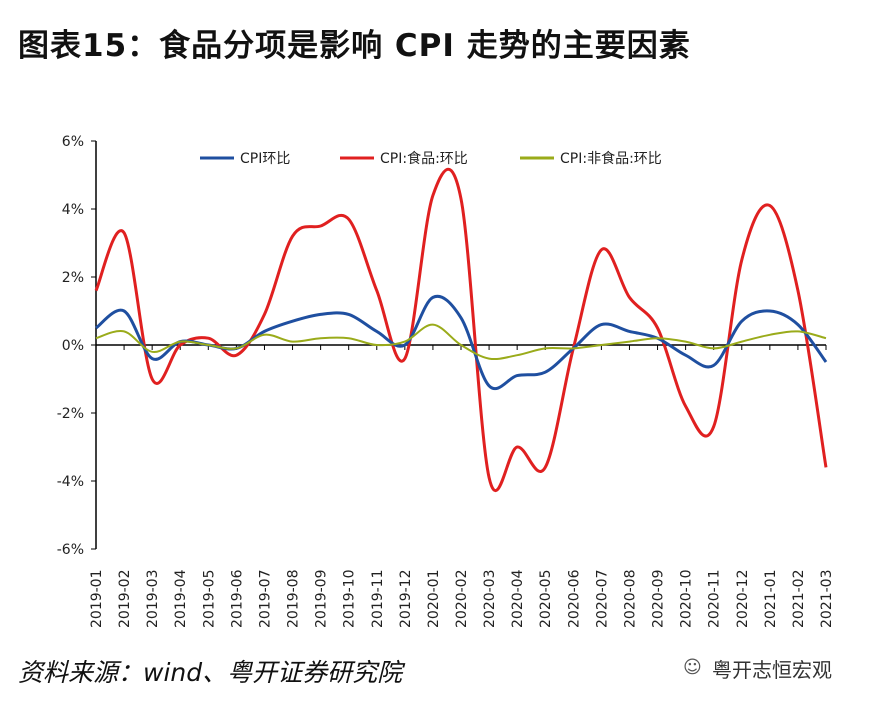  What do you see at coordinates (518, 598) in the screenshot?
I see `x-tick-label: 2020-04` at bounding box center [518, 598].